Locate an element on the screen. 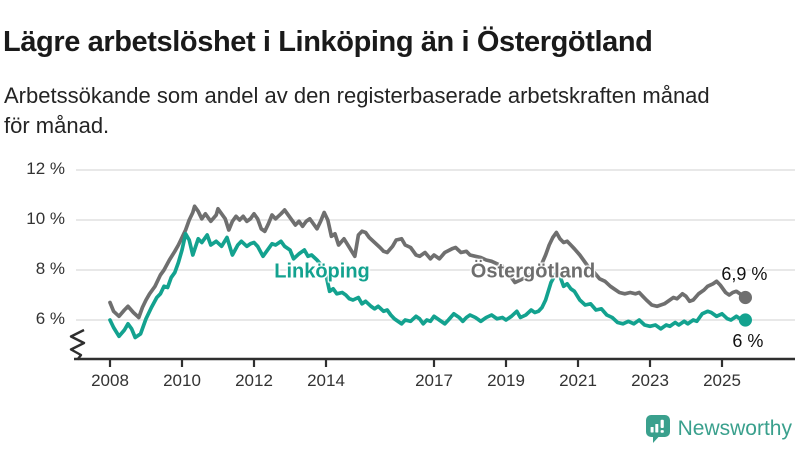 Image resolution: width=800 pixels, height=450 pixels. x-axis-label: 2017 is located at coordinates (434, 380).